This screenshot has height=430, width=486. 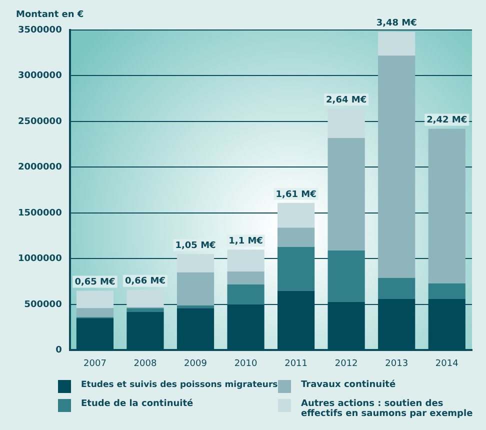 I want to click on total-label: 0,65 M€, so click(x=95, y=283).